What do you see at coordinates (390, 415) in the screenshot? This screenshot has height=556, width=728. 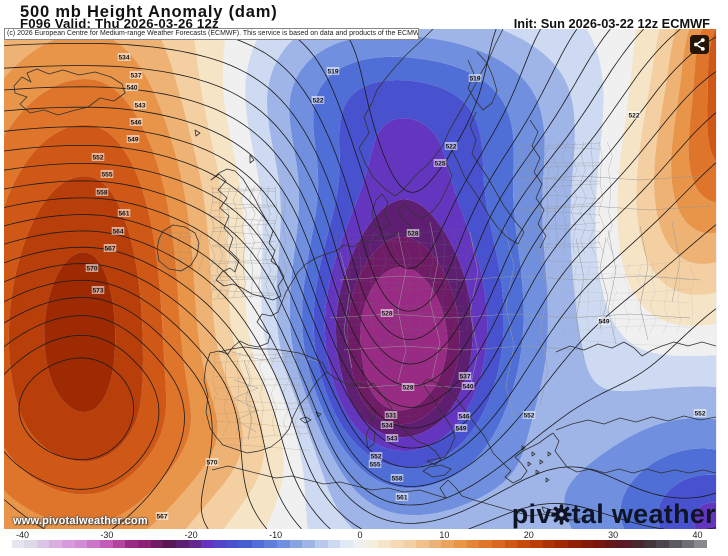 I see `svg-text: 531` at bounding box center [390, 415].